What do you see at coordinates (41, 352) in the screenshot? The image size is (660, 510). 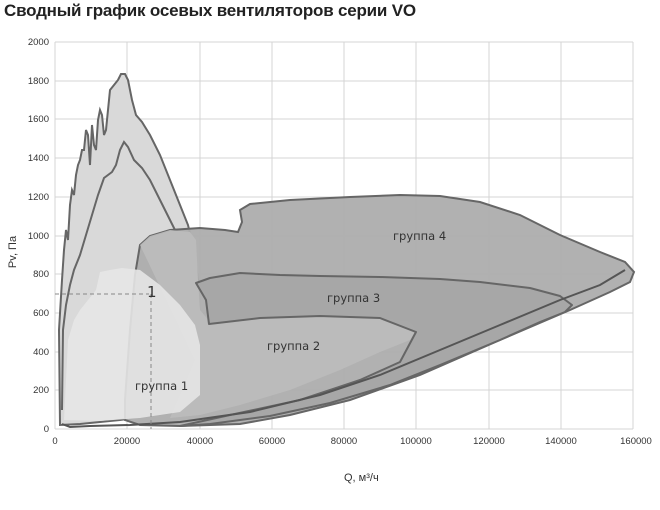 I see `svg-text: 400` at bounding box center [41, 352].